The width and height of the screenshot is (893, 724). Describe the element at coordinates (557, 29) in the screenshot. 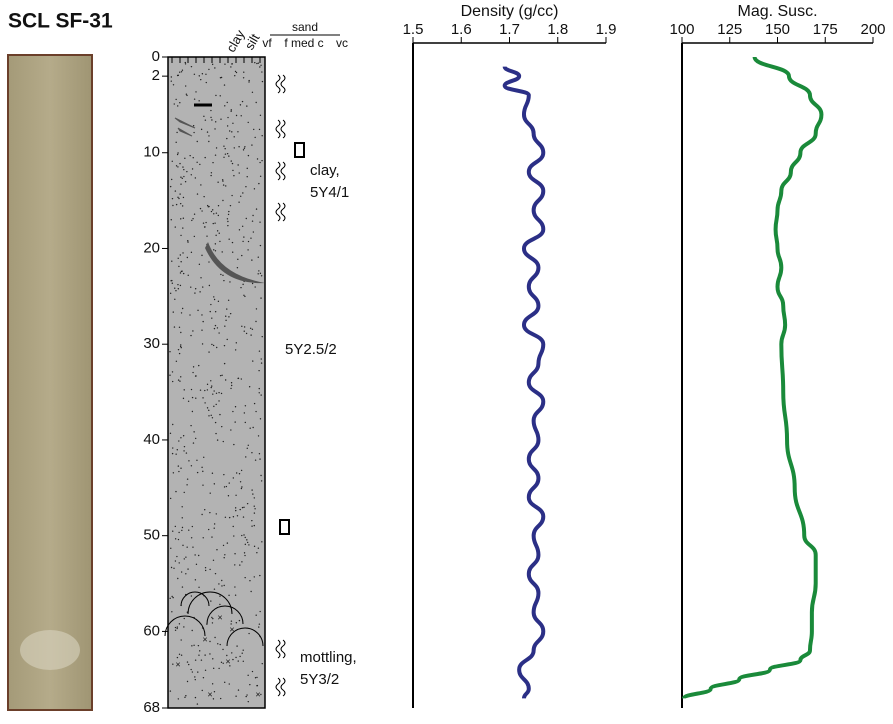

I see `x-tick-label: 1.8` at that location.